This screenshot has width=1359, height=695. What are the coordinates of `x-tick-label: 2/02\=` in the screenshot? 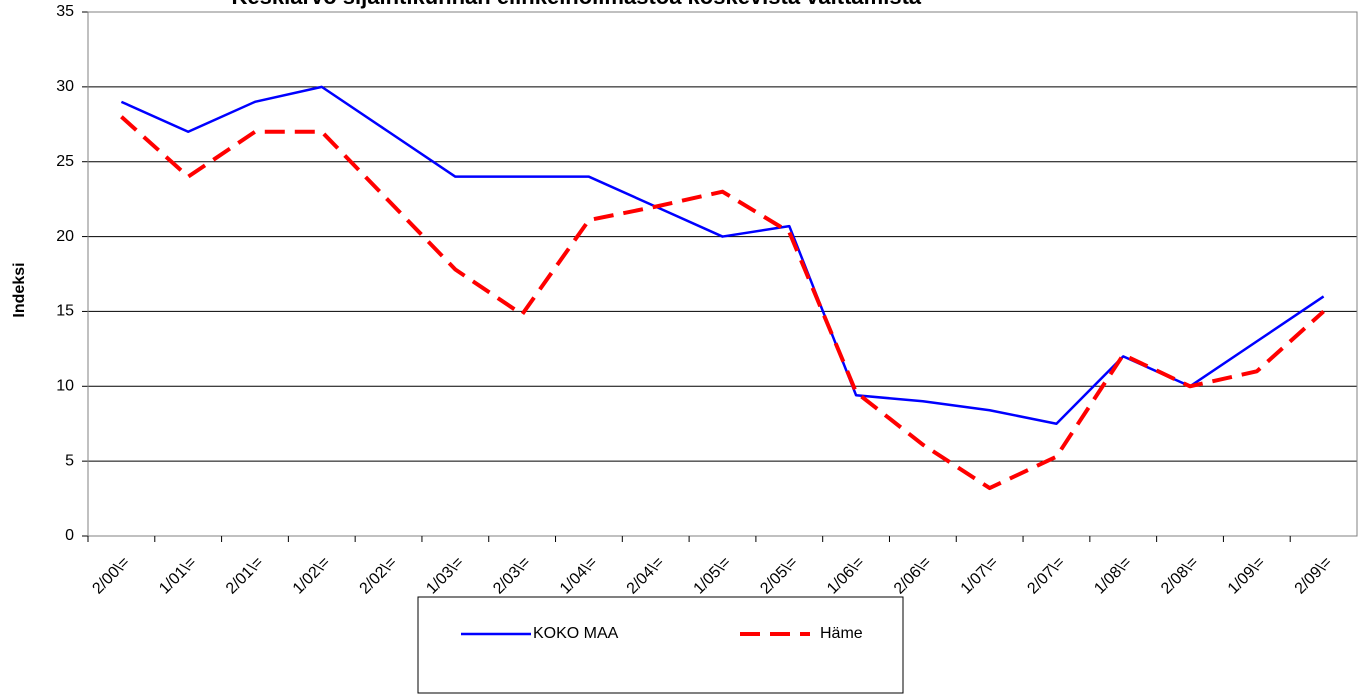 It's located at (379, 576).